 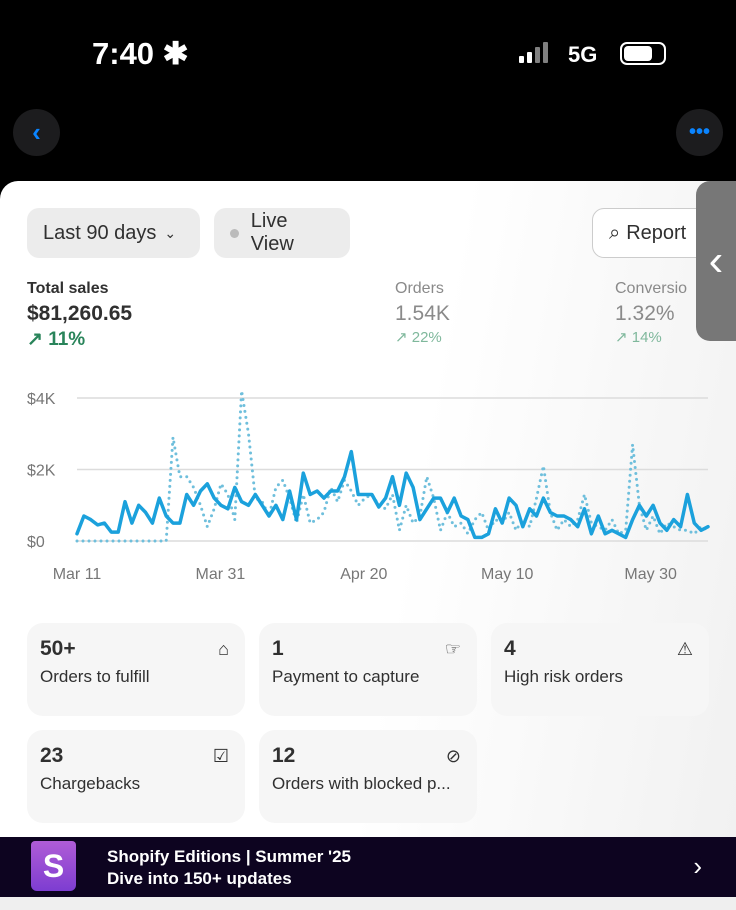 I want to click on tile-count: 23, so click(x=52, y=755).